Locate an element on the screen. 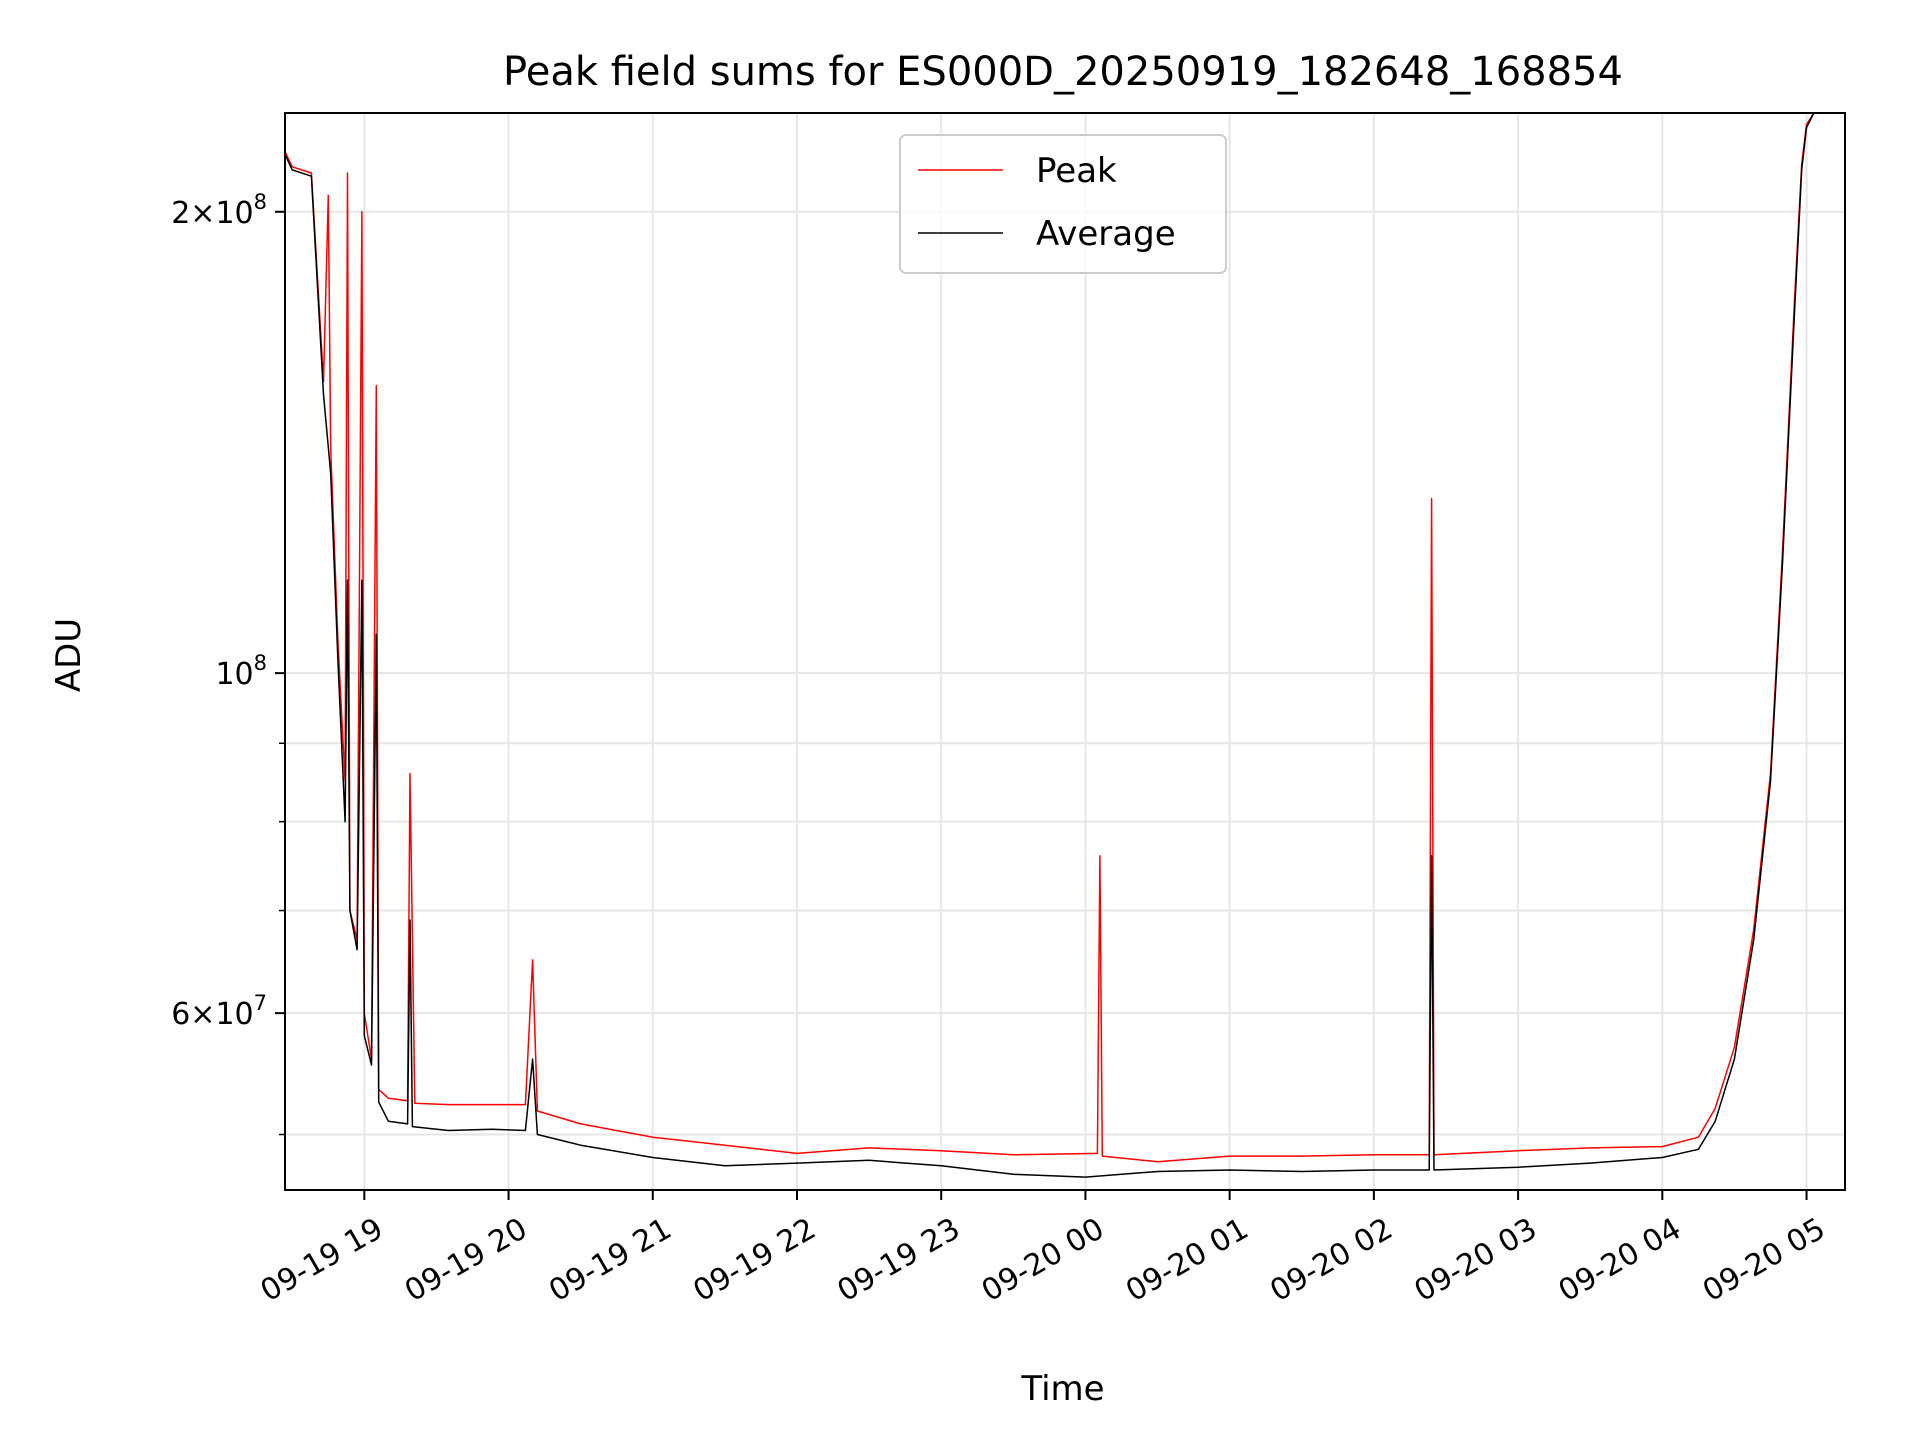  x-tick-label: 09-19 21 is located at coordinates (610, 1260).